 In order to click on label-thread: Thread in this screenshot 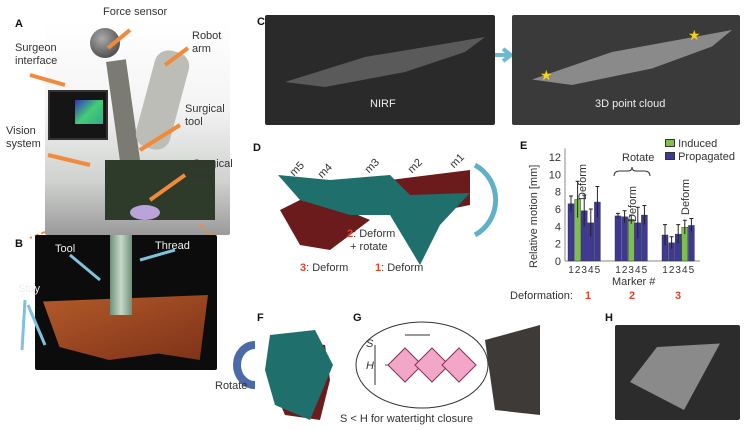, I will do `click(172, 246)`.